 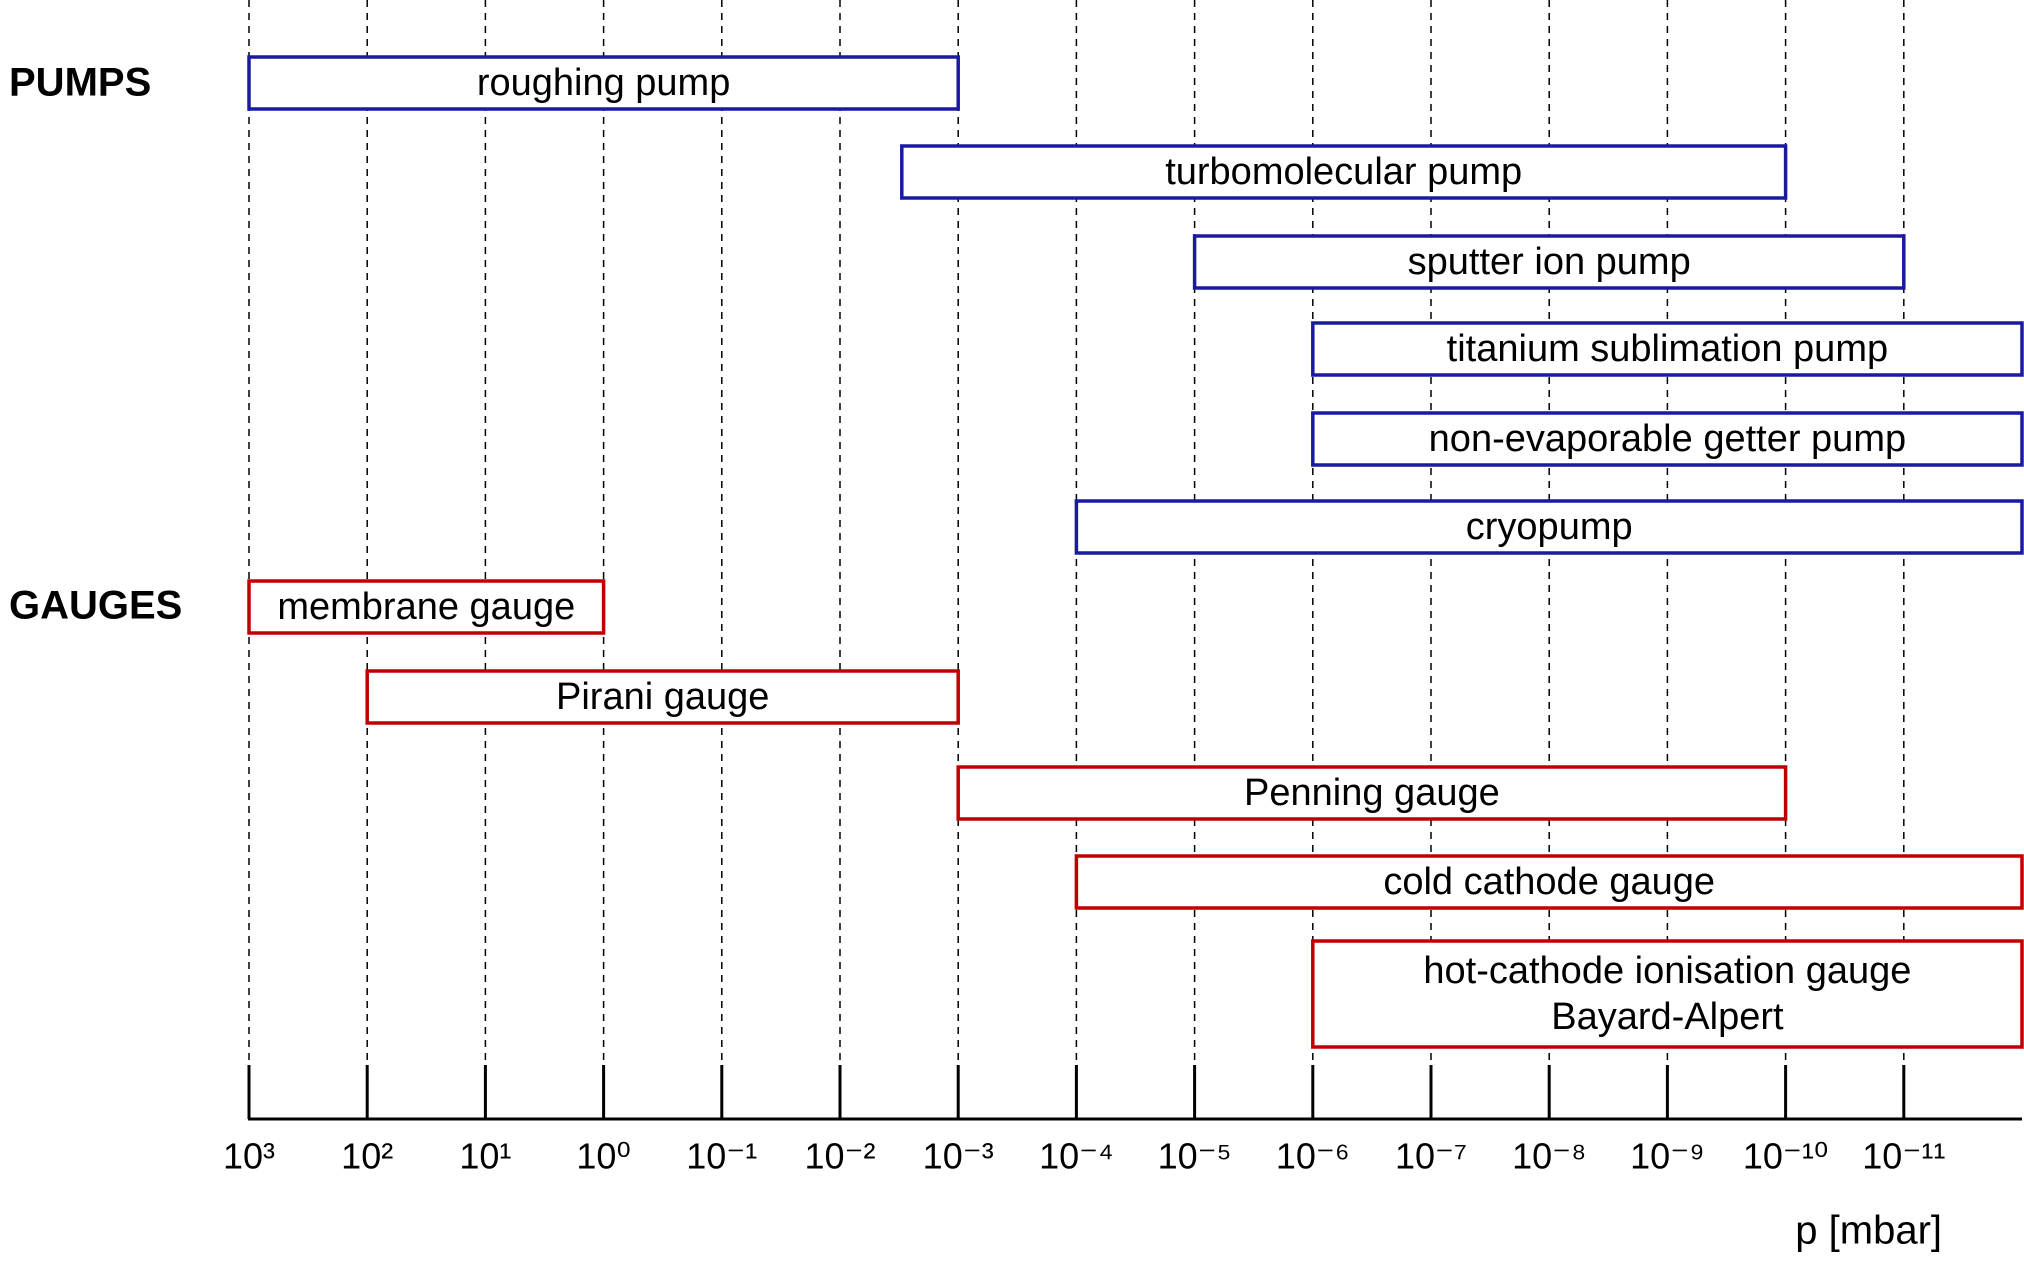 I want to click on bar-label: membrane gauge, so click(x=426, y=607).